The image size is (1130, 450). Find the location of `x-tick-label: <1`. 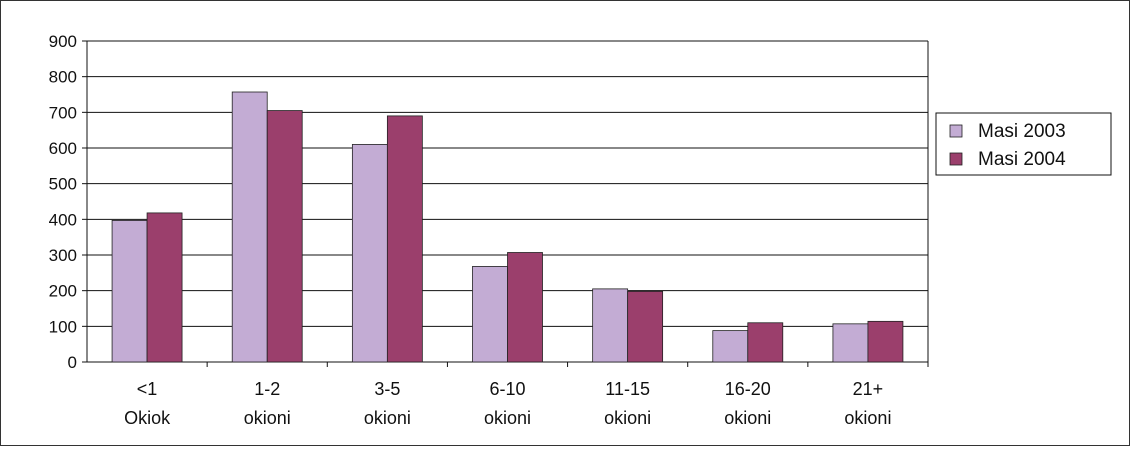

x-tick-label: <1 is located at coordinates (147, 389).